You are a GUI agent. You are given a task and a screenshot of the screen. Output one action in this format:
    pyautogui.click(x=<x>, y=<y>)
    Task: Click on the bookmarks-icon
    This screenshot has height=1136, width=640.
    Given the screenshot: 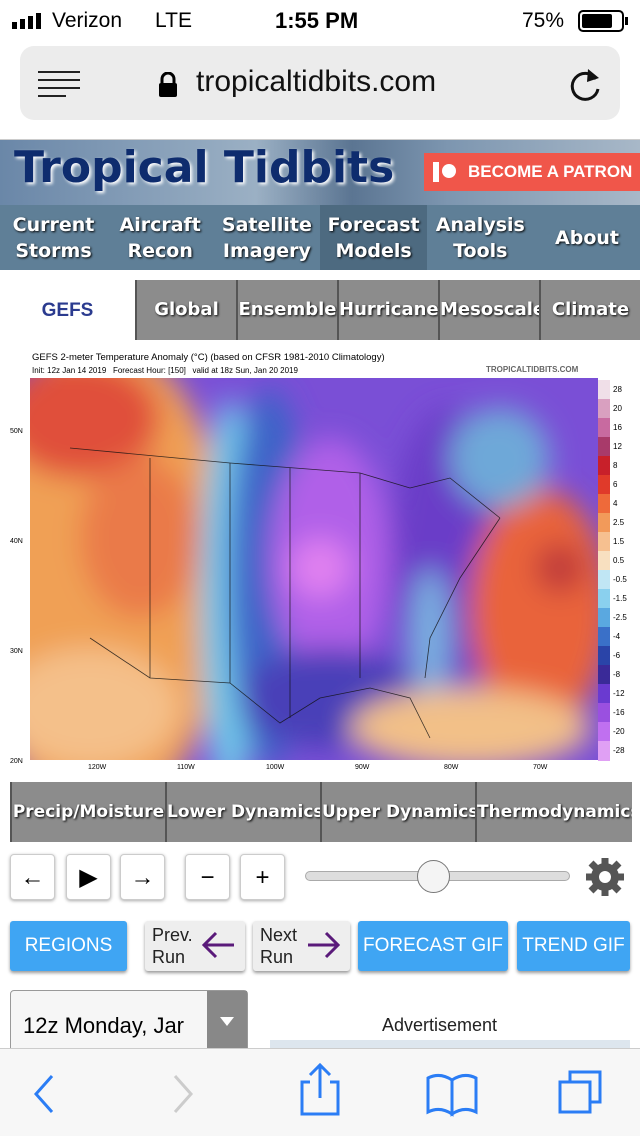 What is the action you would take?
    pyautogui.click(x=452, y=1095)
    